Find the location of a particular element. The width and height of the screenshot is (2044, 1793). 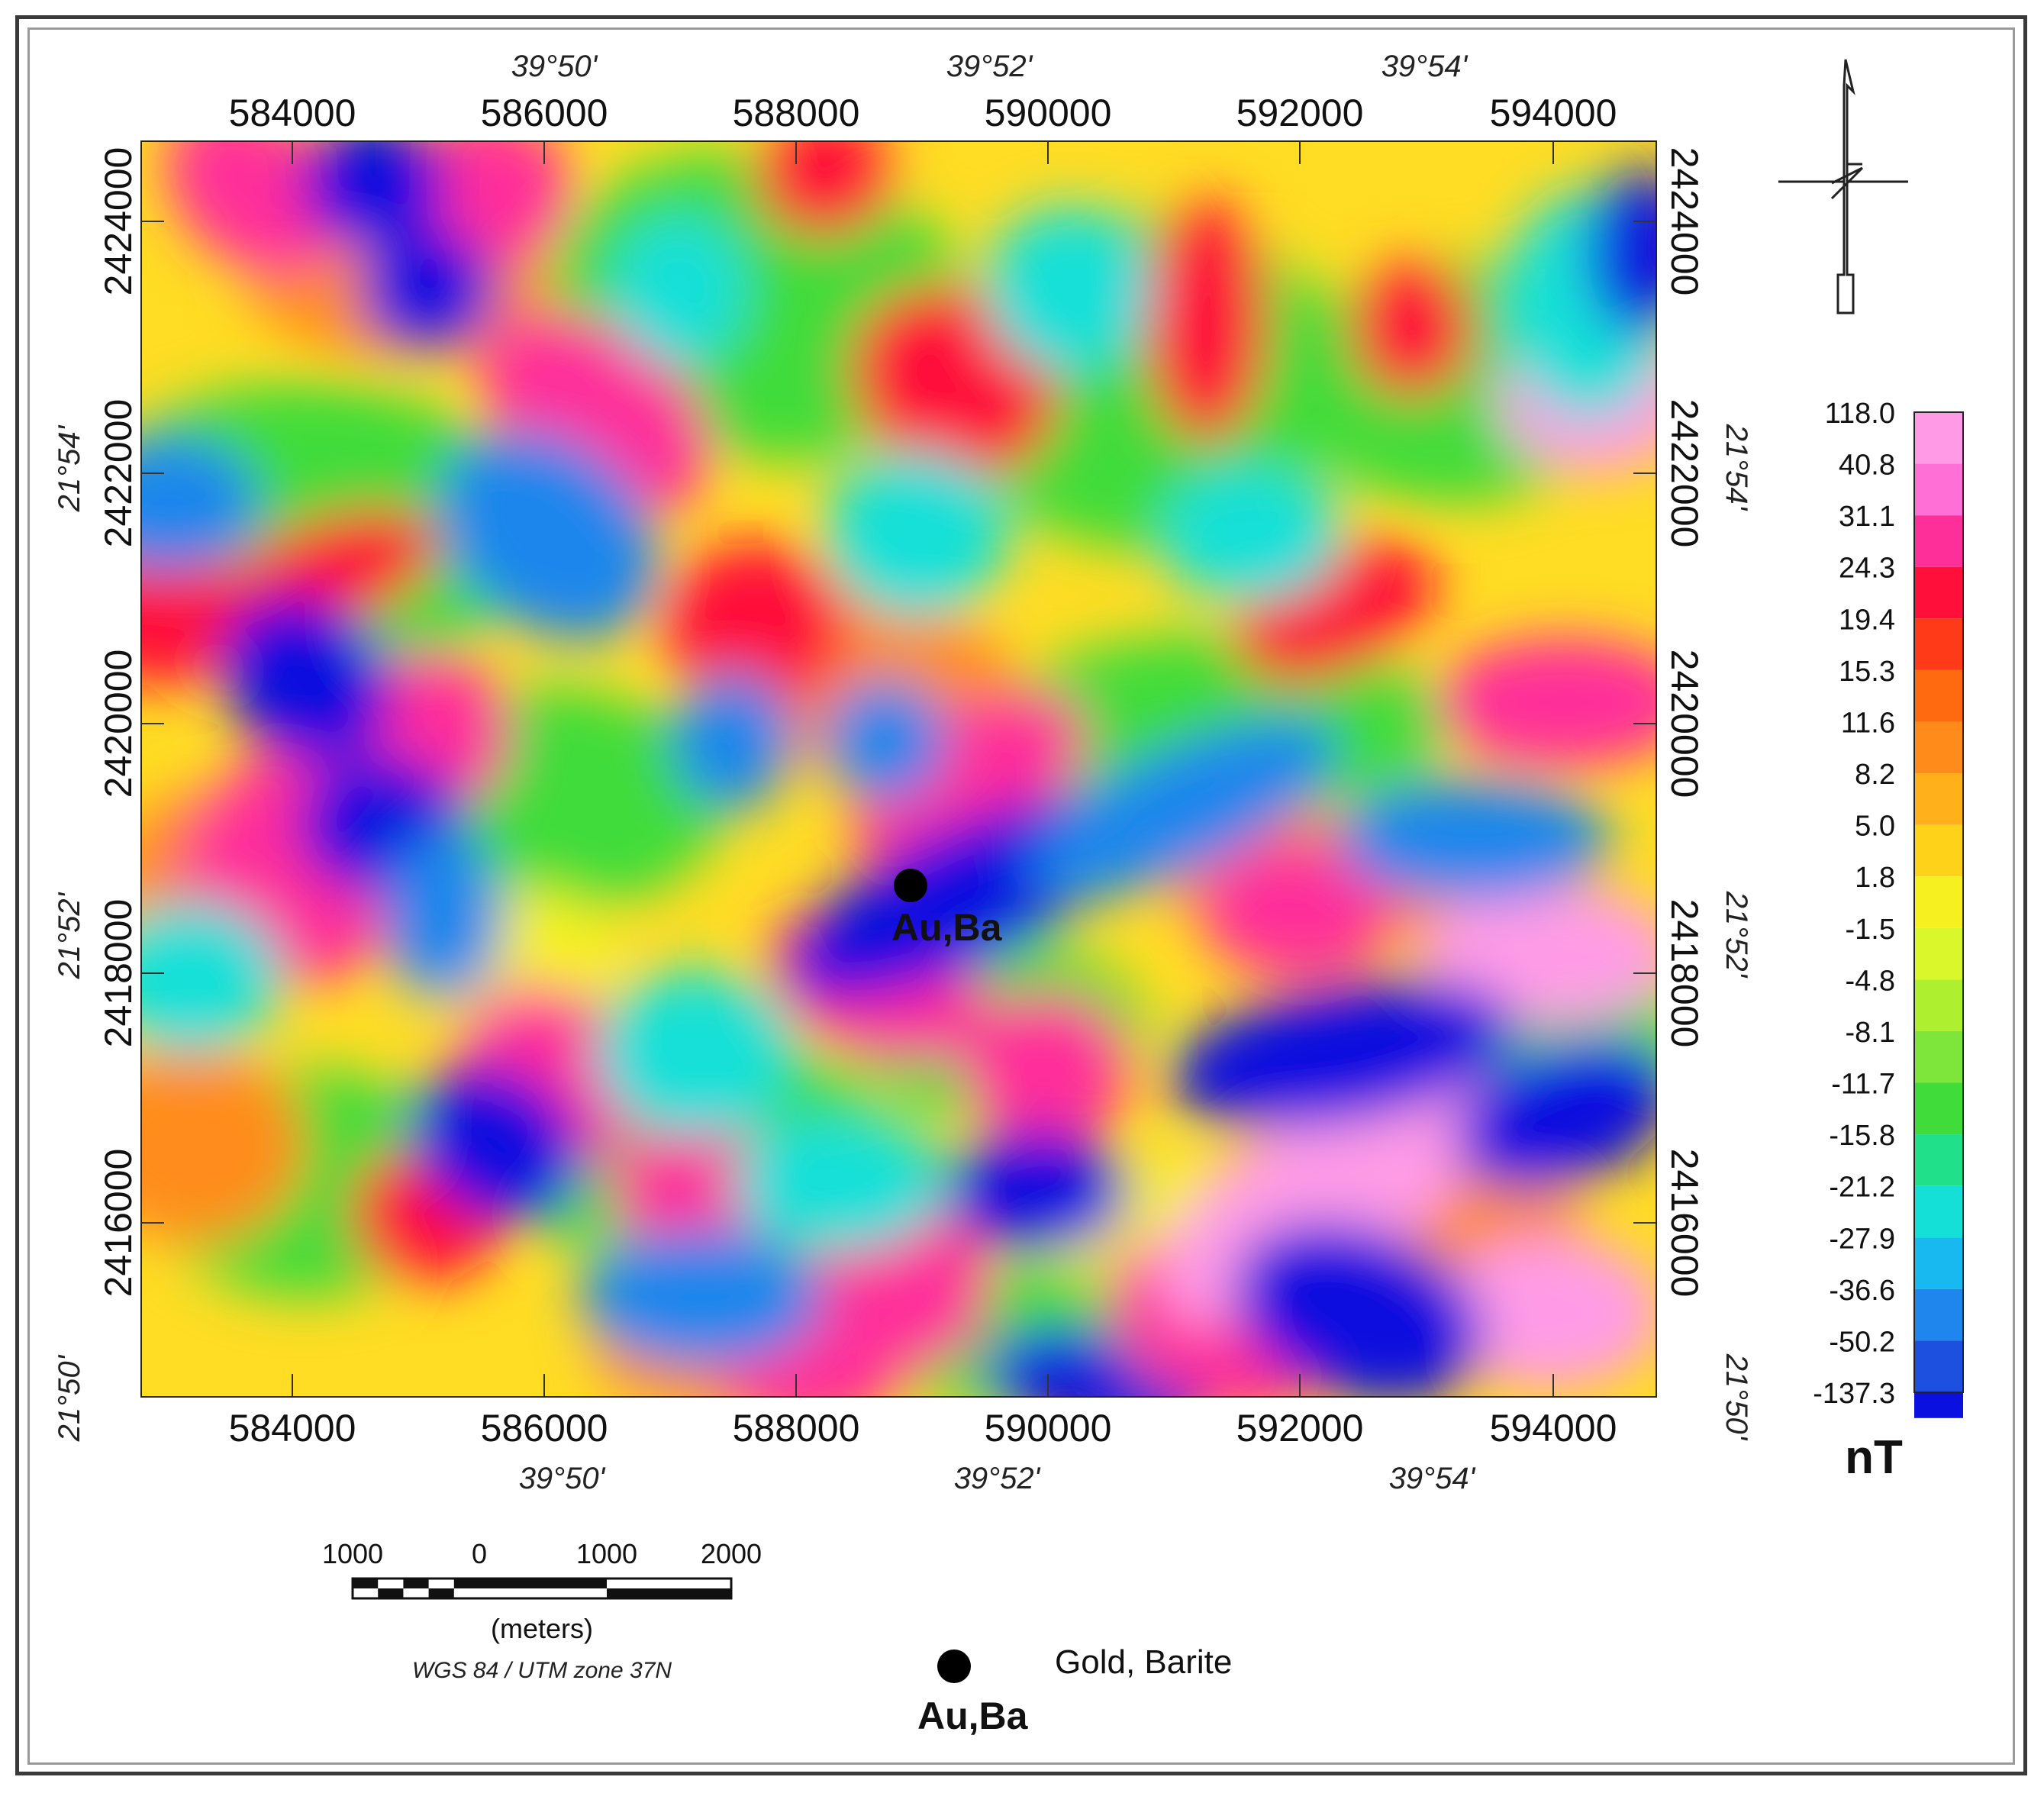

colorbar-label: -27.9 is located at coordinates (1862, 1239).